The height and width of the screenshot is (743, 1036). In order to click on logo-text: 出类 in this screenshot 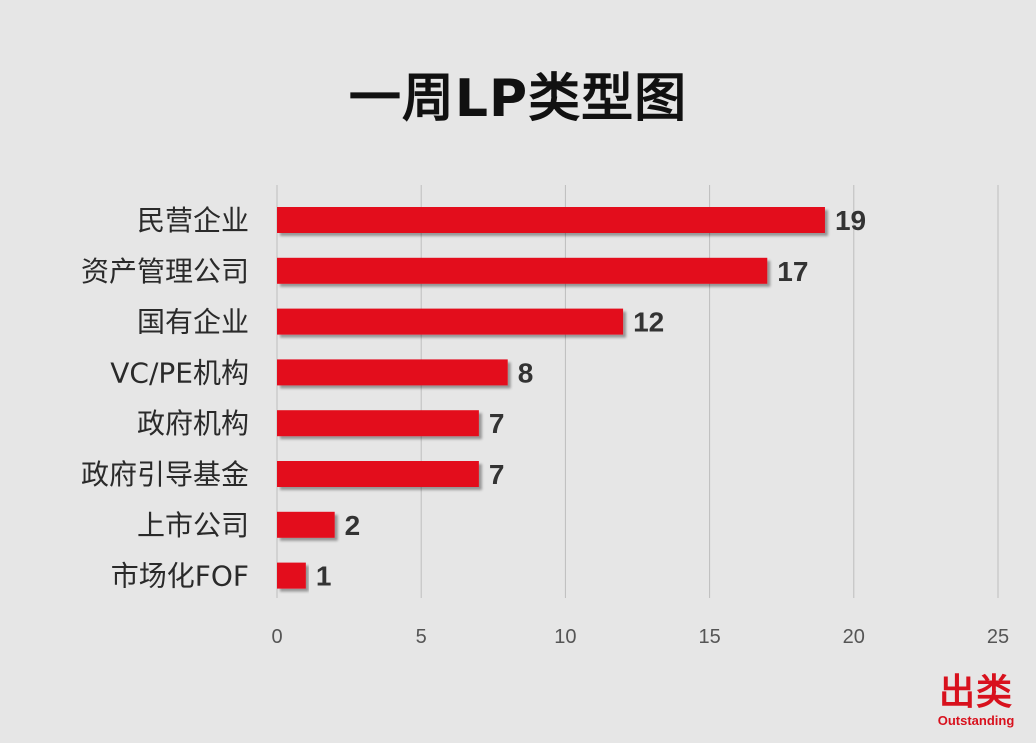, I will do `click(975, 692)`.